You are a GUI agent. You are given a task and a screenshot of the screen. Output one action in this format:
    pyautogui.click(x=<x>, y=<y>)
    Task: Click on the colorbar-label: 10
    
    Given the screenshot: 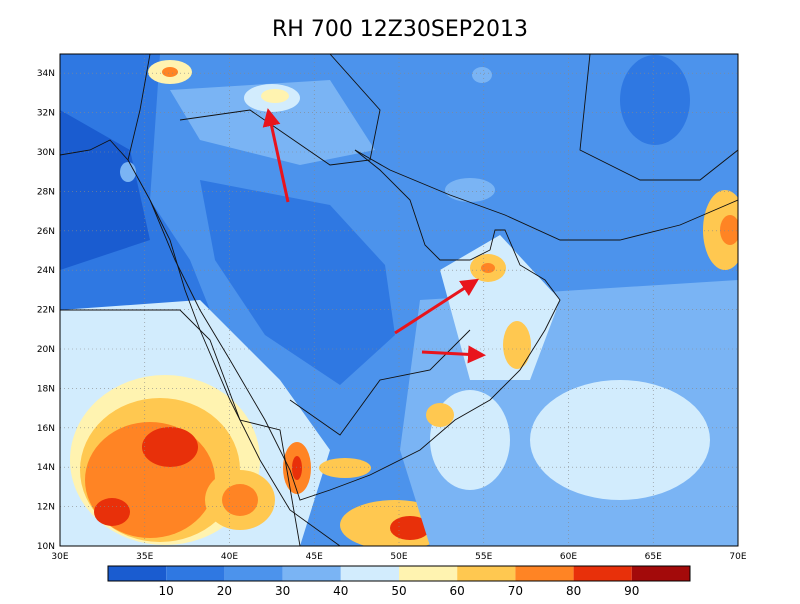 What is the action you would take?
    pyautogui.click(x=166, y=591)
    